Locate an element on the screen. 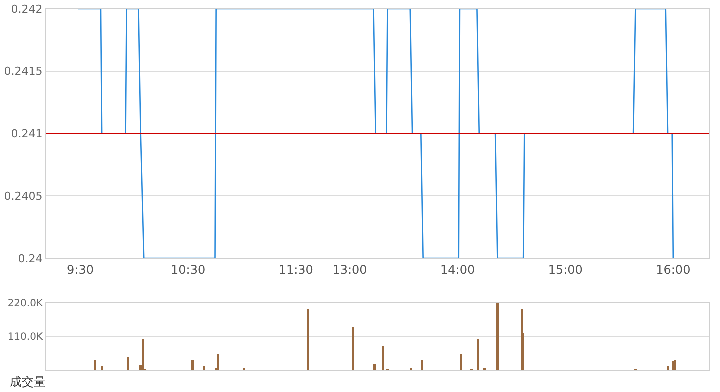  text: 成交量 is located at coordinates (28, 382).